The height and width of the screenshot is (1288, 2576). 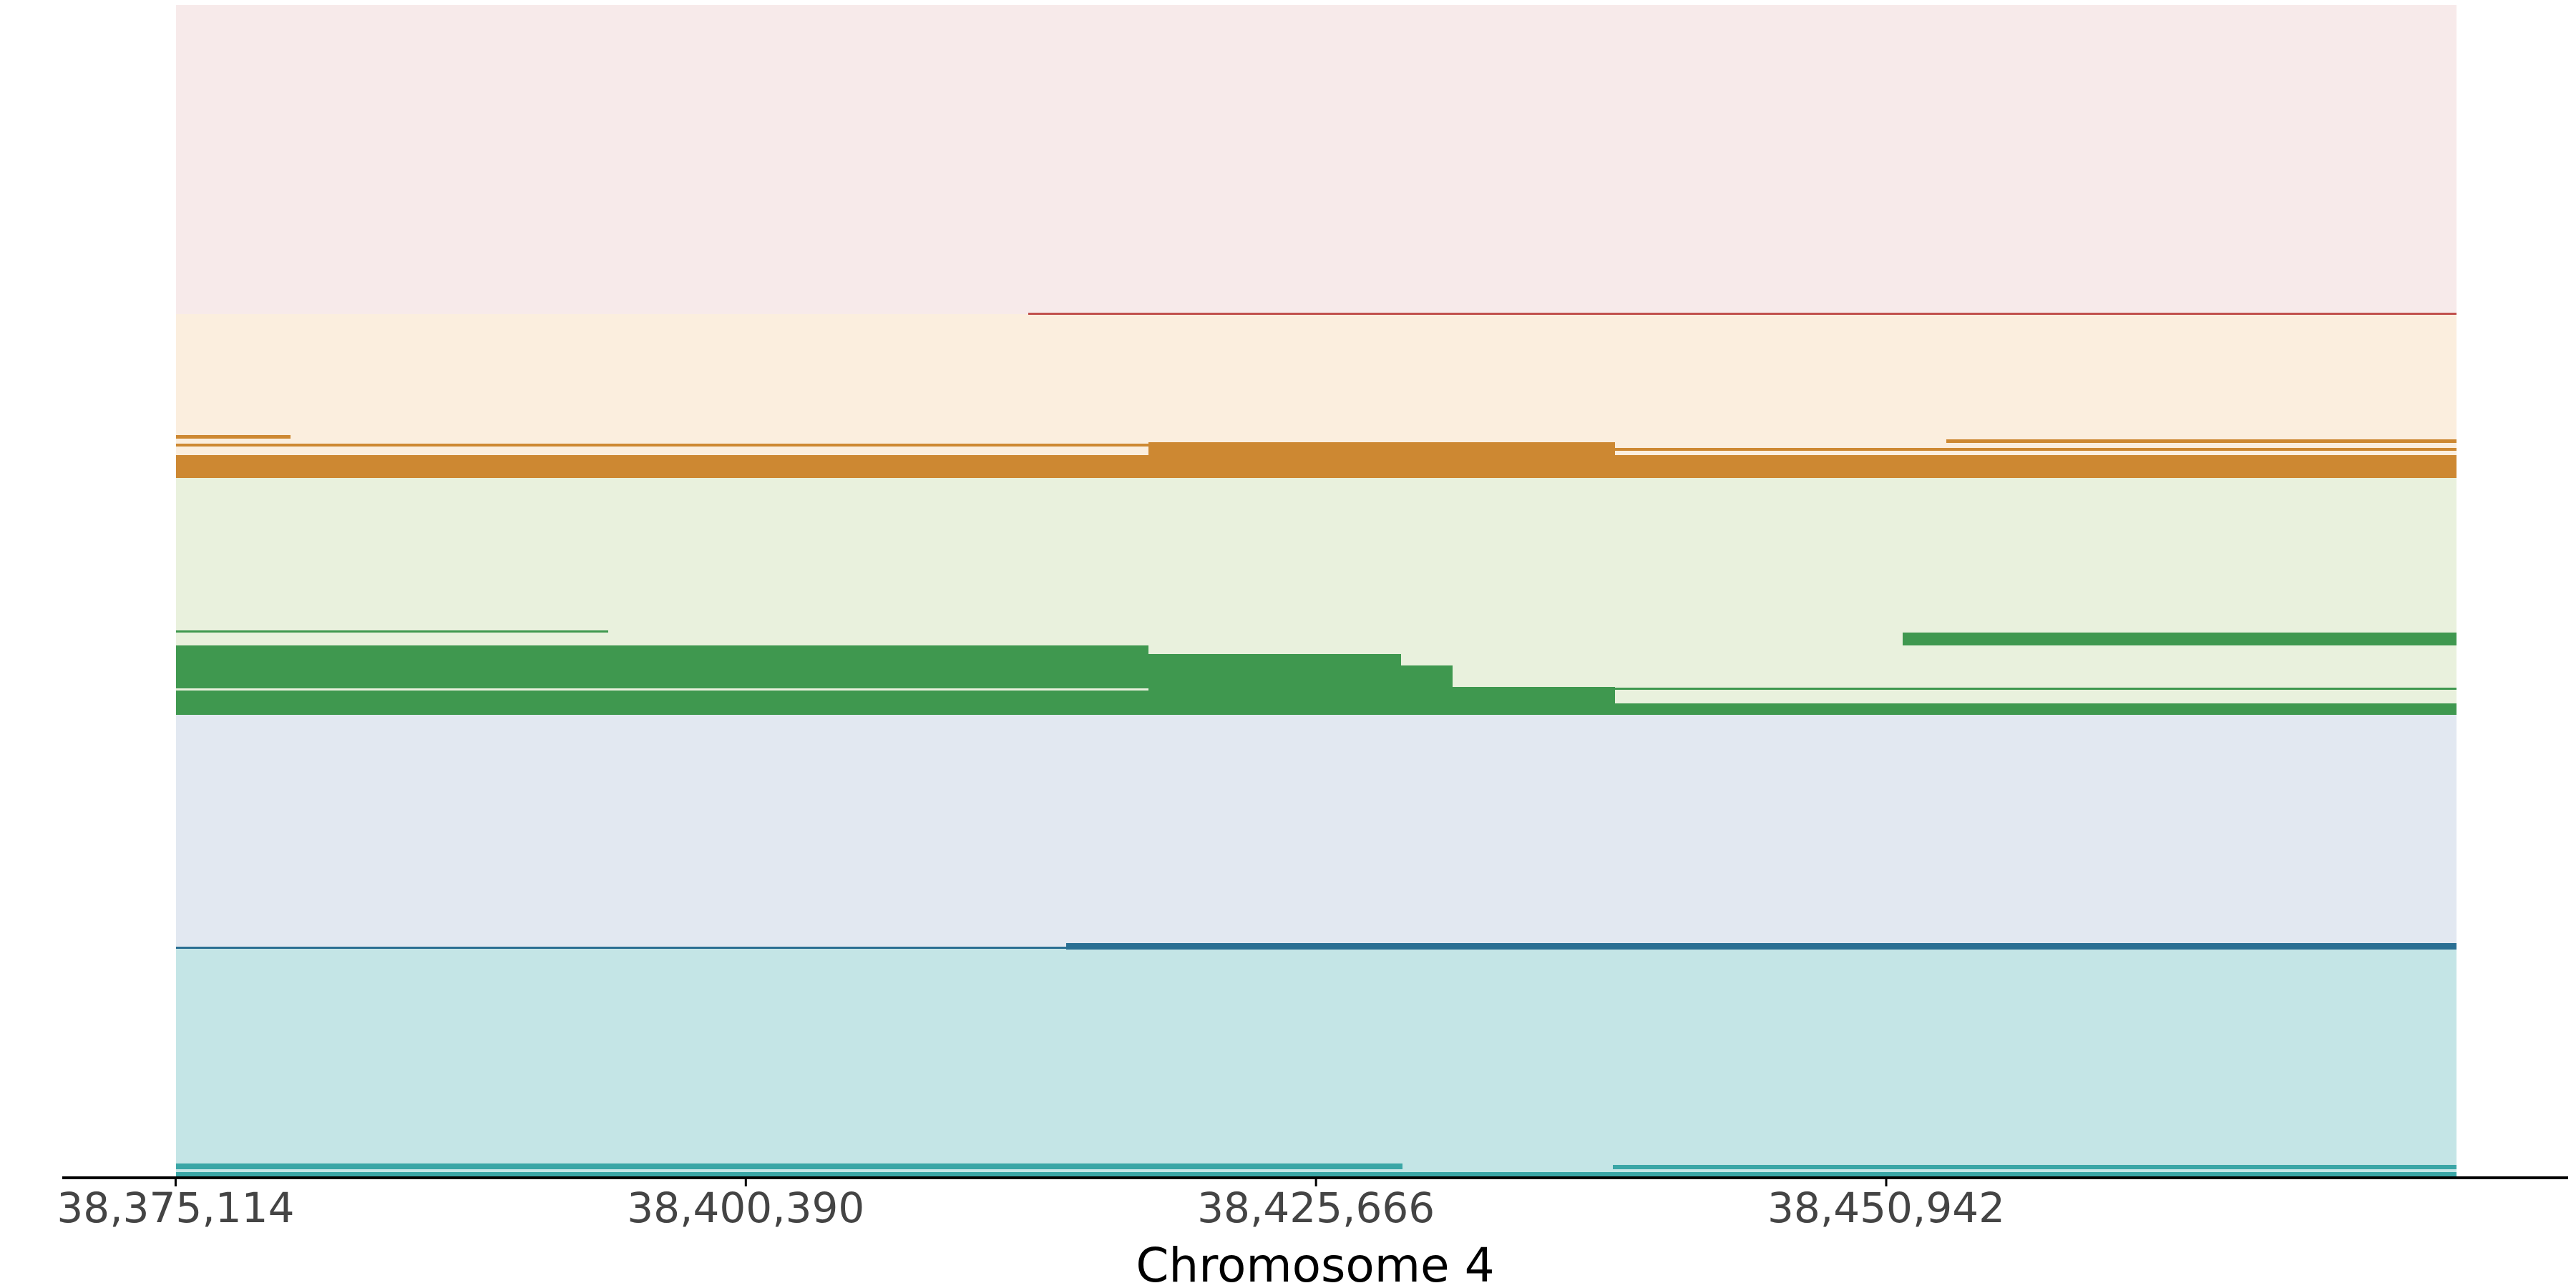 I want to click on x-tick-label: 38,375,114, so click(x=175, y=1208).